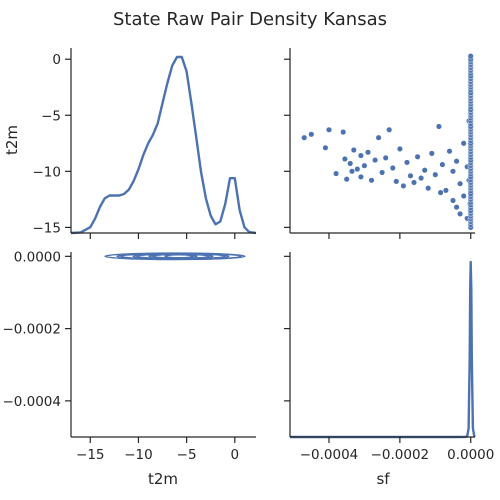 The height and width of the screenshot is (500, 500). What do you see at coordinates (379, 143) in the screenshot?
I see `panel-sf-vs-t2m-scatter` at bounding box center [379, 143].